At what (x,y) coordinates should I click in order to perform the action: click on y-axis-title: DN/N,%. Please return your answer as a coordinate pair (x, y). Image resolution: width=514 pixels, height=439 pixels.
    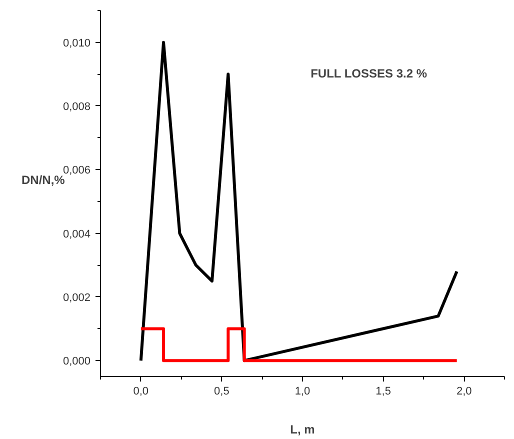
    Looking at the image, I should click on (44, 180).